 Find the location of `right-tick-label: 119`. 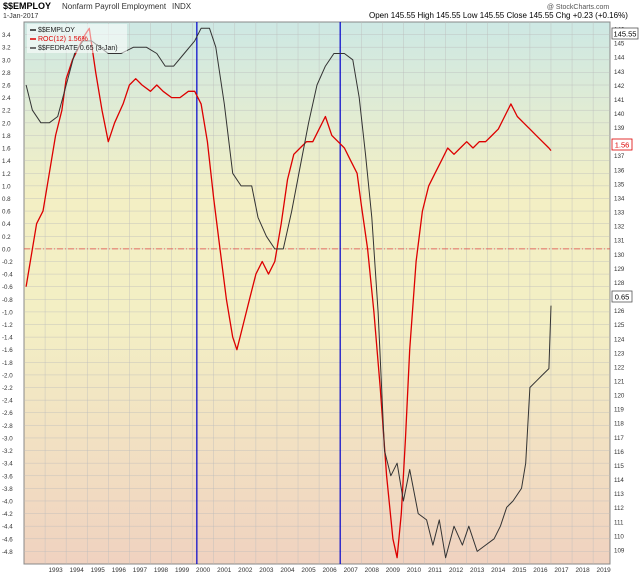

right-tick-label: 119 is located at coordinates (619, 410).